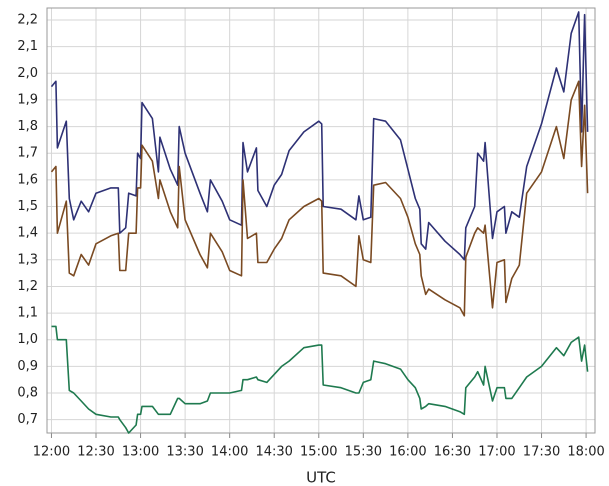 The image size is (609, 486). Describe the element at coordinates (496, 452) in the screenshot. I see `x-tick-label: 17:00` at that location.